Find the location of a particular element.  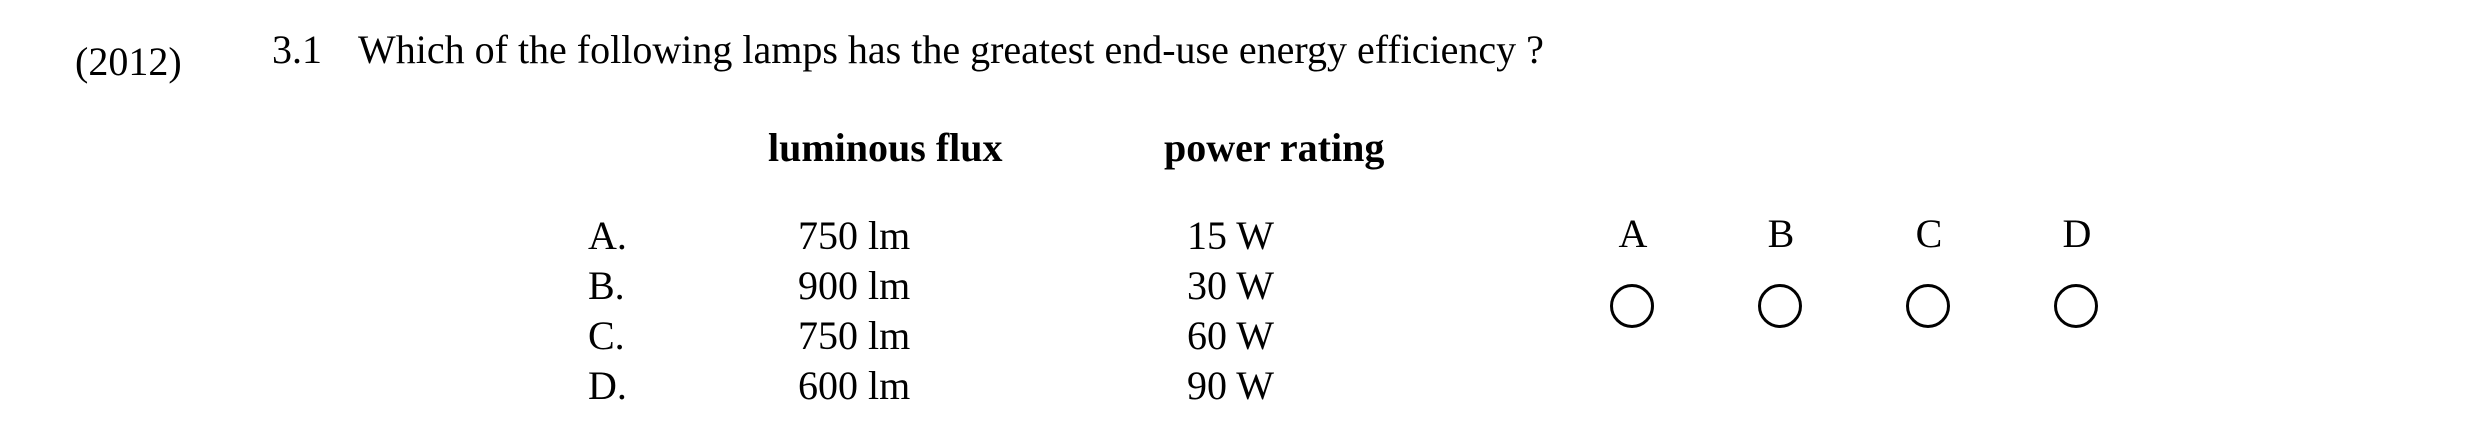

answer-label-d: D is located at coordinates (2077, 233).